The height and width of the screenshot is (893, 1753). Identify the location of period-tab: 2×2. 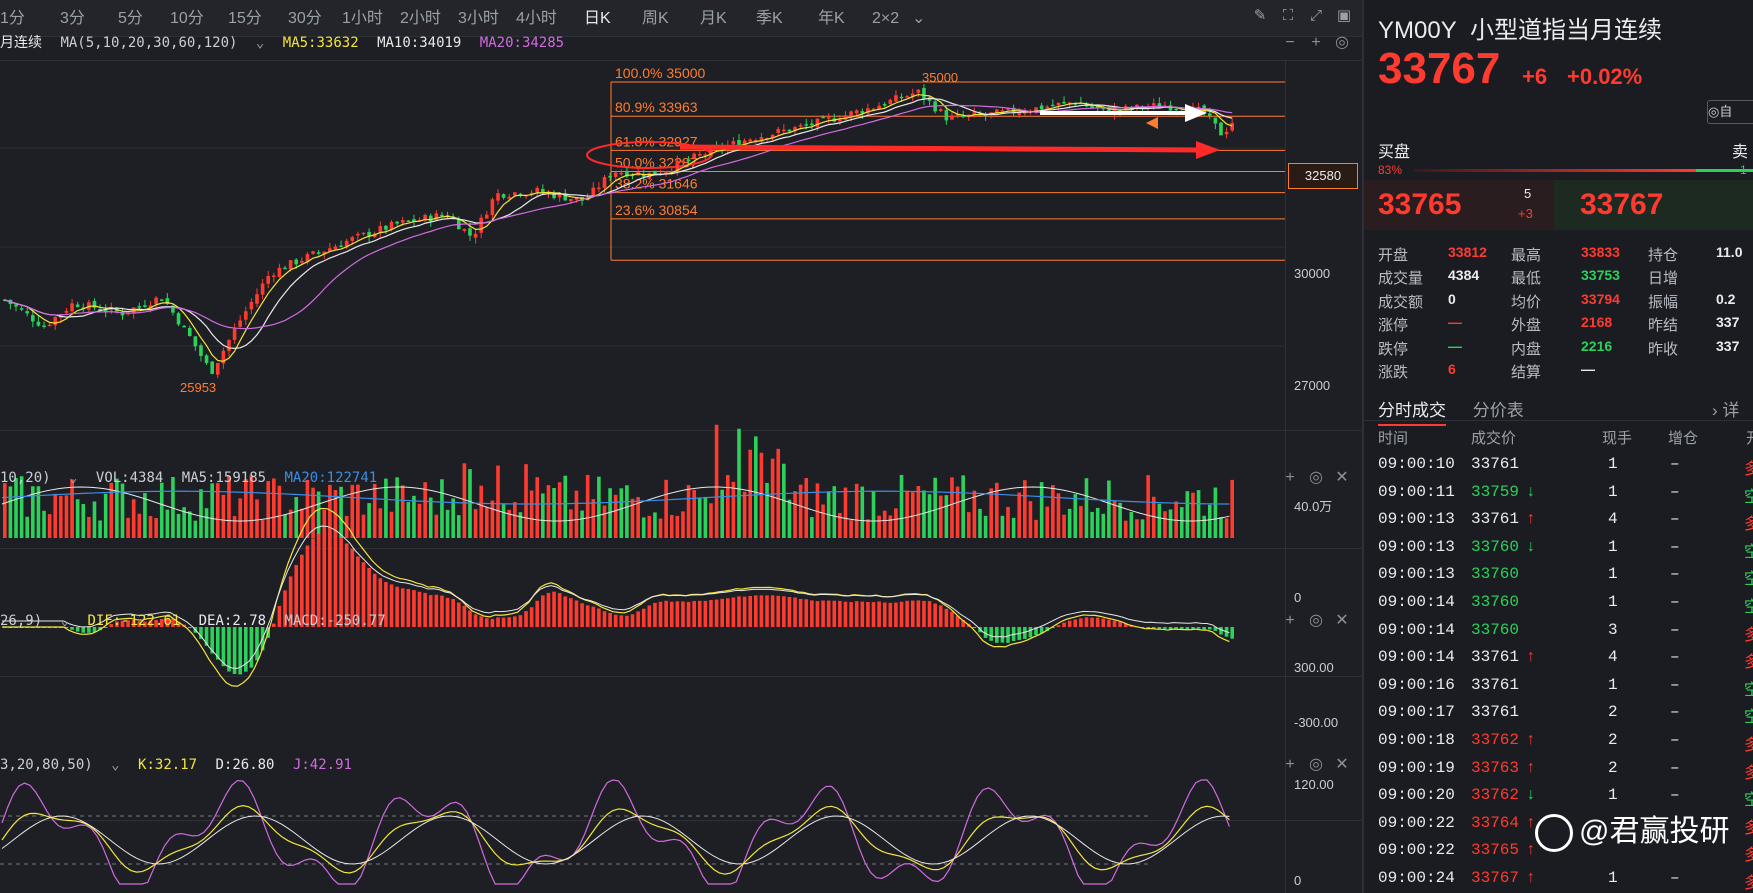
(886, 18).